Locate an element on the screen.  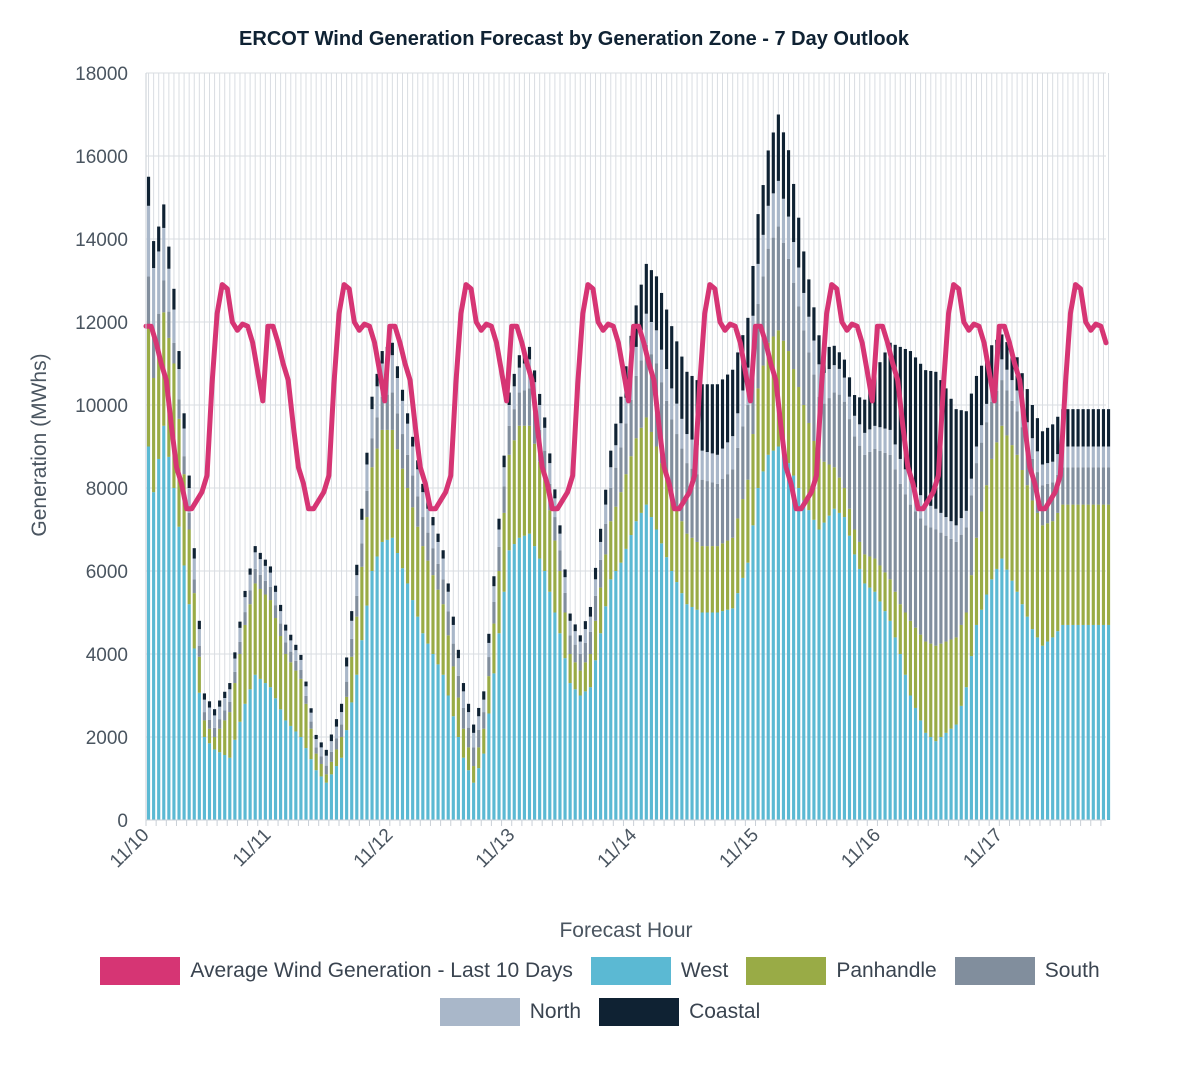
y-tick-label: 12000 is located at coordinates (101, 323).